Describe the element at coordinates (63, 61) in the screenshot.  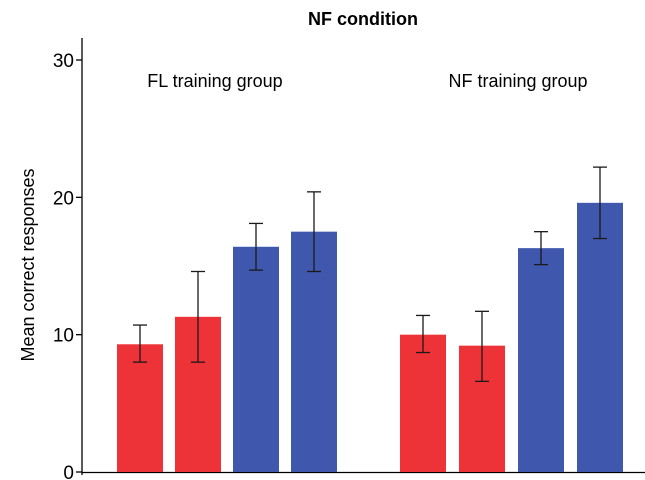
I see `y-tick-label: 30` at that location.